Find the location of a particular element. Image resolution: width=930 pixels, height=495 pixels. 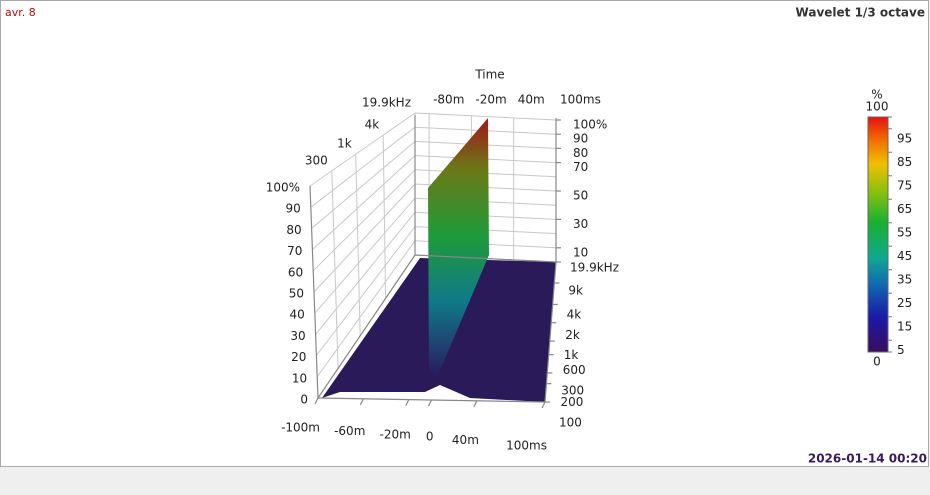

timestamp: 2026-01-14 00:20 is located at coordinates (867, 459).